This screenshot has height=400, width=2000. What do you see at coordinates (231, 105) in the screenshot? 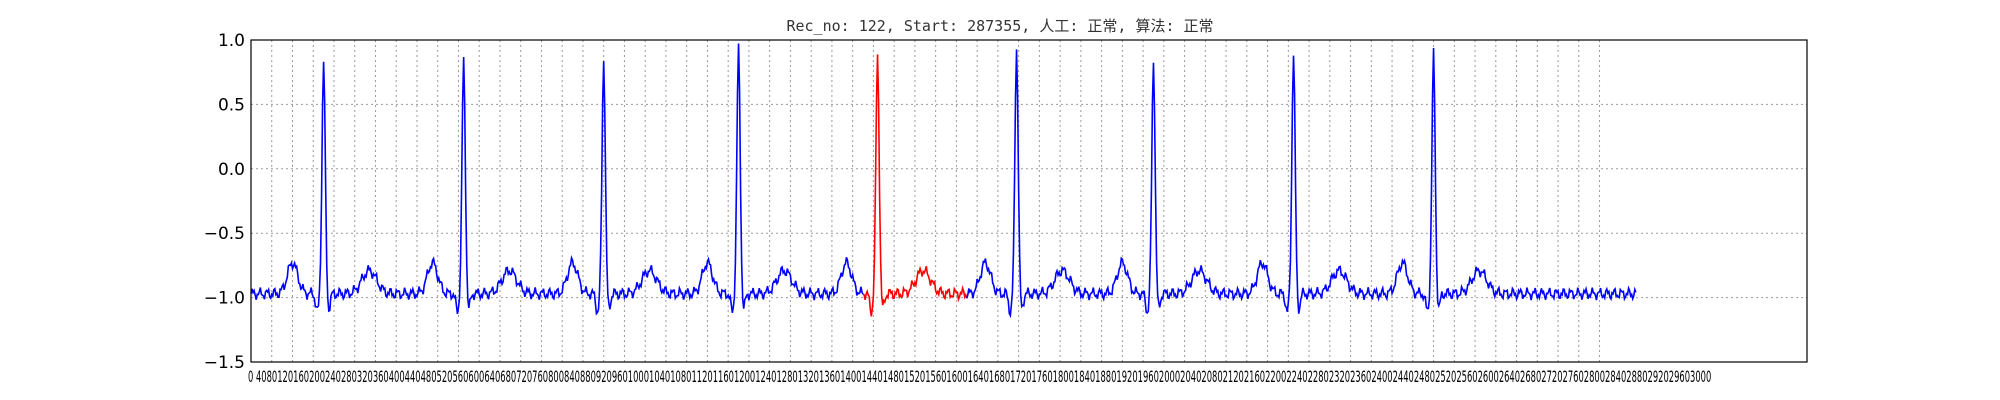
I see `y-tick-label: 0.5` at bounding box center [231, 105].